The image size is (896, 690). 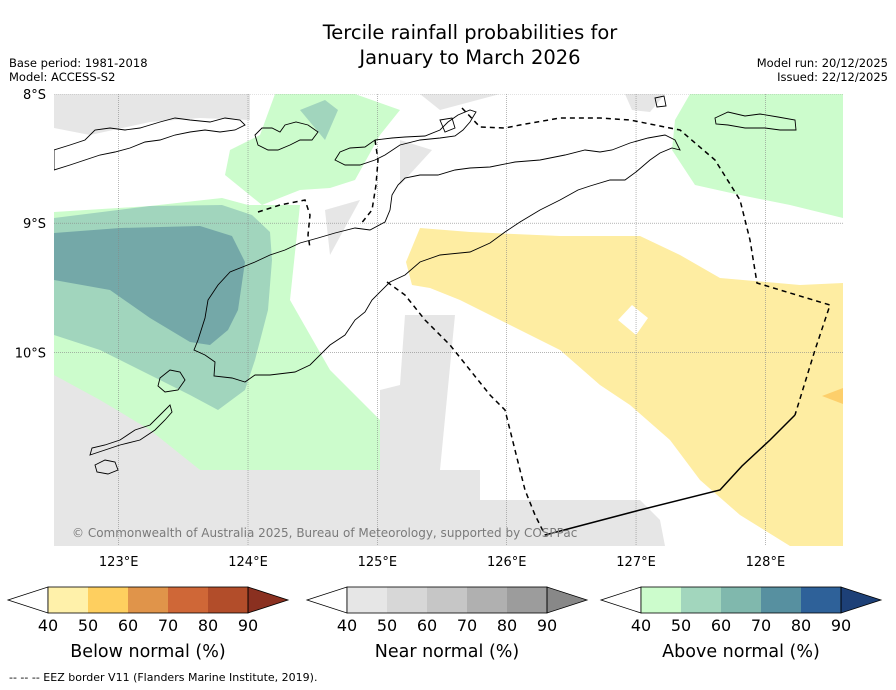 What do you see at coordinates (670, 475) in the screenshot?
I see `eez-solid` at bounding box center [670, 475].